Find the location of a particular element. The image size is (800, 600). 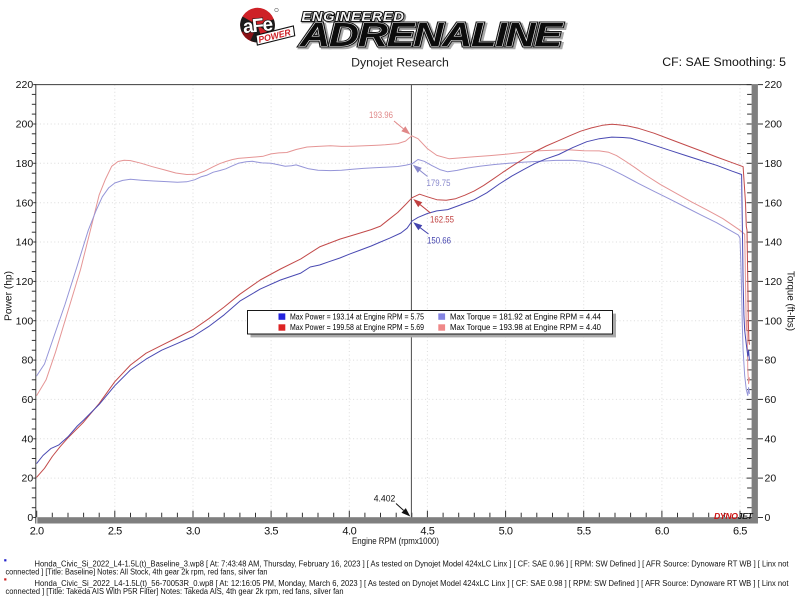

svg-text:Max Torque = 181.92 at Engine: Max Torque = 181.92 at Engine RPM = 4.44 is located at coordinates (525, 316).